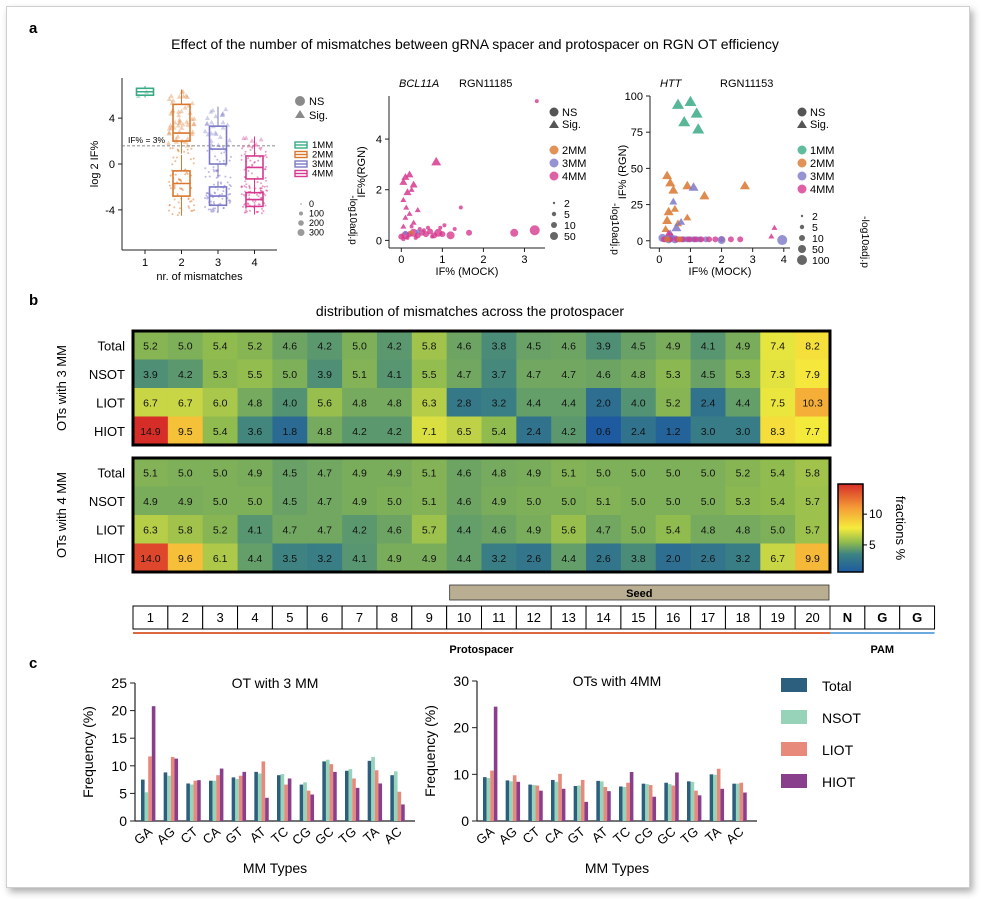  I want to click on y-tick-label: 0, so click(379, 241).